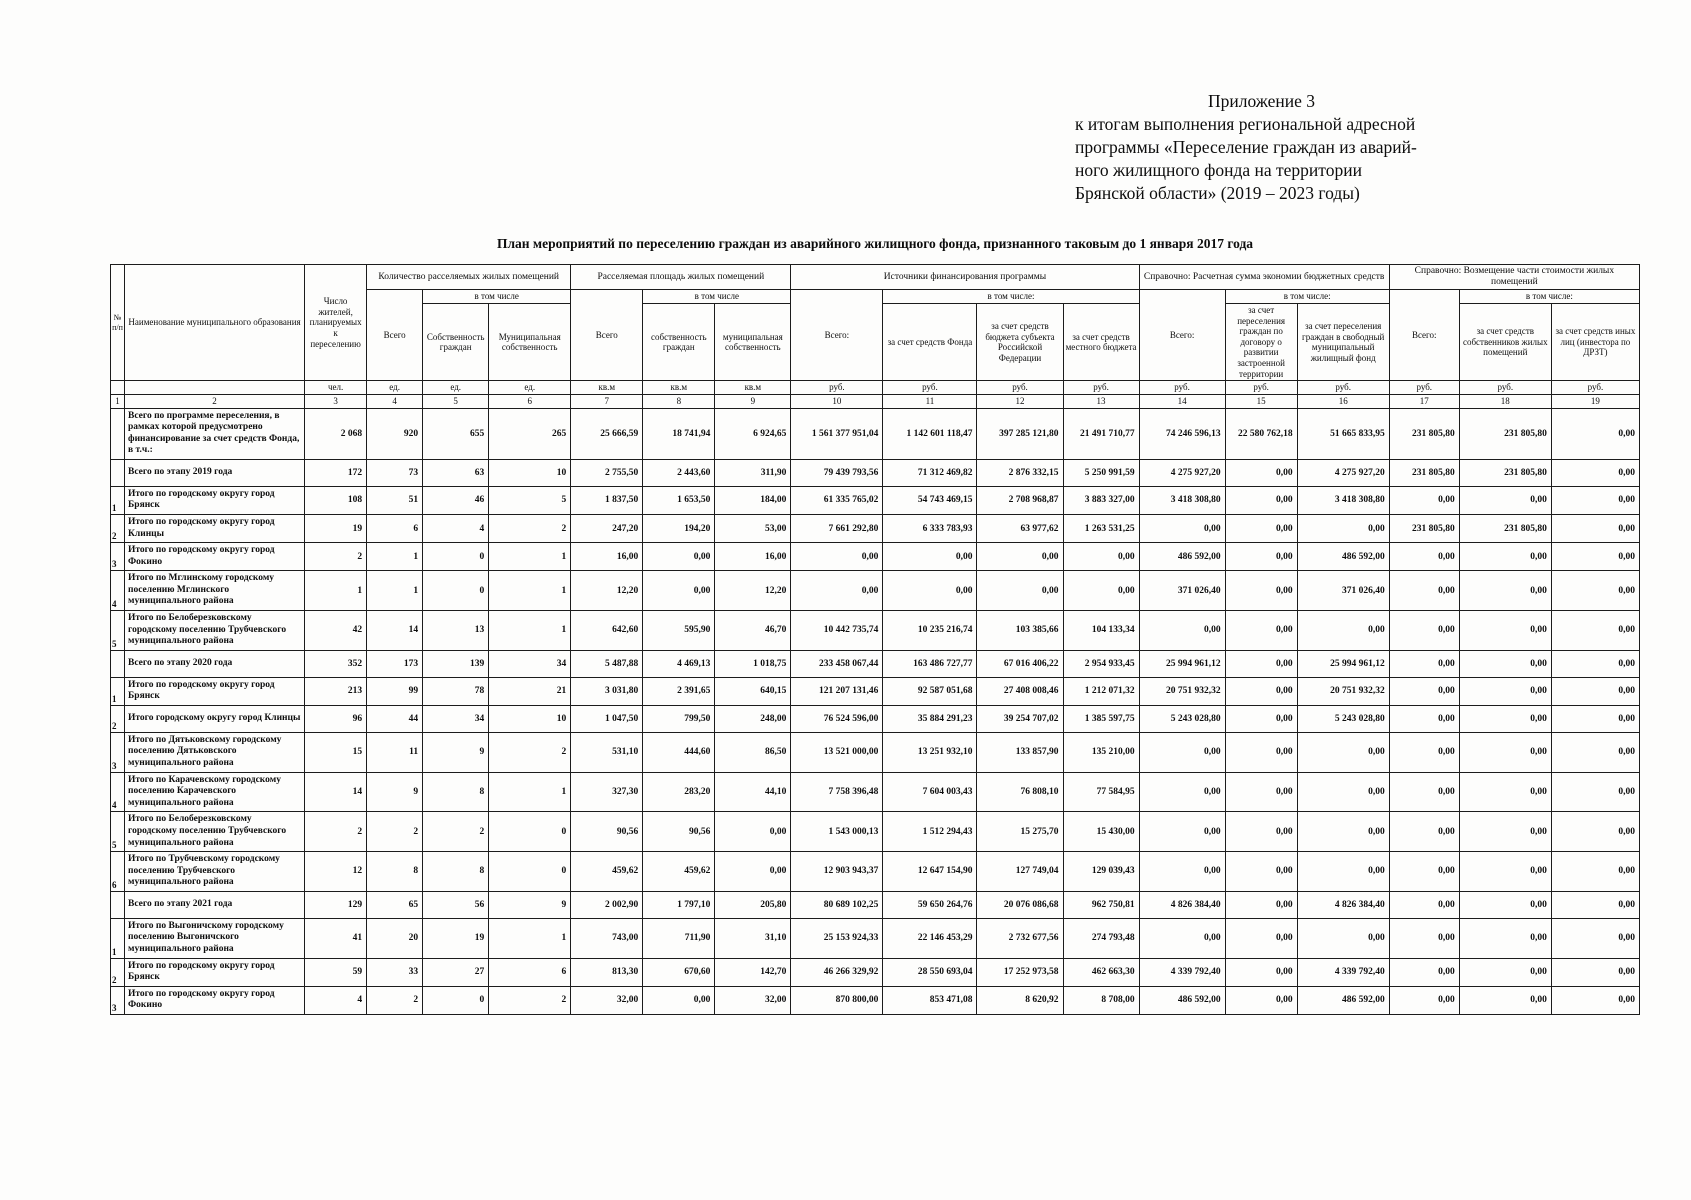 Image resolution: width=1691 pixels, height=1200 pixels. Describe the element at coordinates (456, 401) in the screenshot. I see `column-number-cell: 5` at that location.